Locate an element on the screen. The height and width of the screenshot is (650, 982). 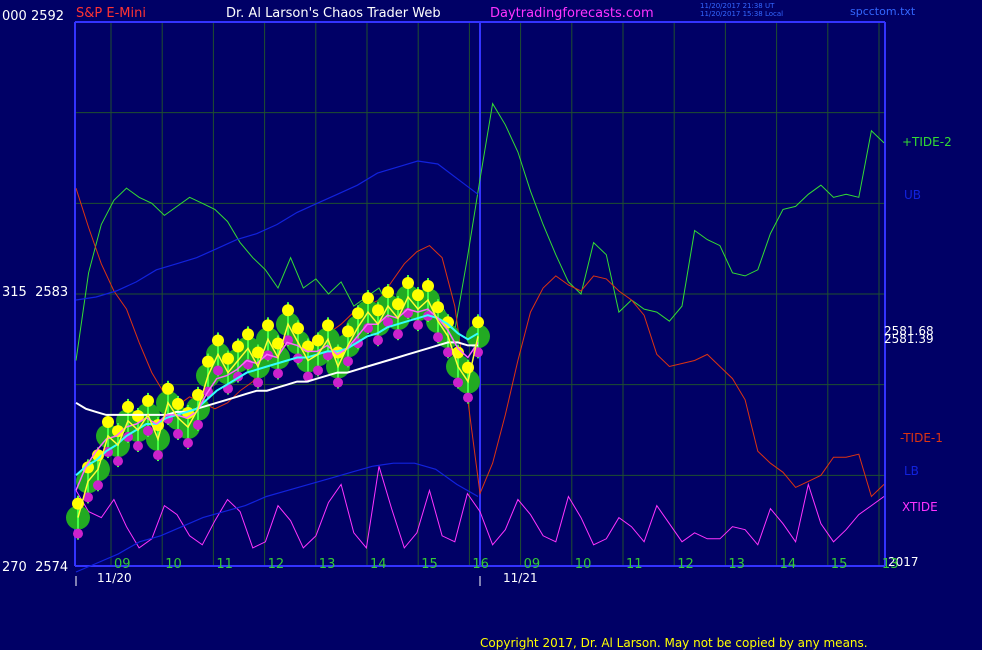
lower-band-line is located at coordinates (277, 517).